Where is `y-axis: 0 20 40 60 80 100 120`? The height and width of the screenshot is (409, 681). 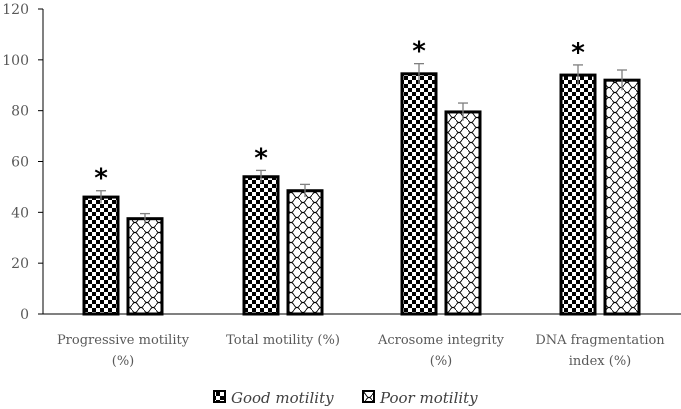
y-axis: 0 20 40 60 80 100 120 is located at coordinates (23, 162).